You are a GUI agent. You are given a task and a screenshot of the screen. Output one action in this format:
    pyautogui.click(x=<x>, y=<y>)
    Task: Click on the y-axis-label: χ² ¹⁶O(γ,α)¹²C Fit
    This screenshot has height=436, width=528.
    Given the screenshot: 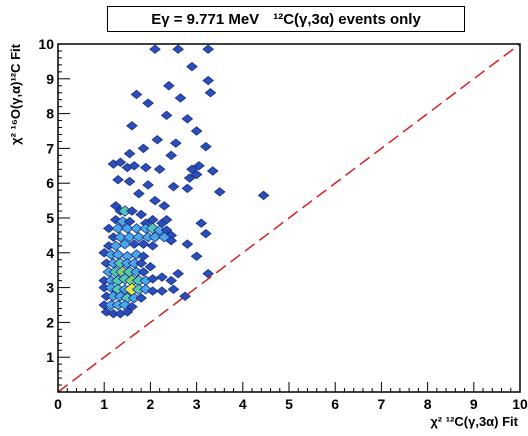 What is the action you would take?
    pyautogui.click(x=15, y=94)
    